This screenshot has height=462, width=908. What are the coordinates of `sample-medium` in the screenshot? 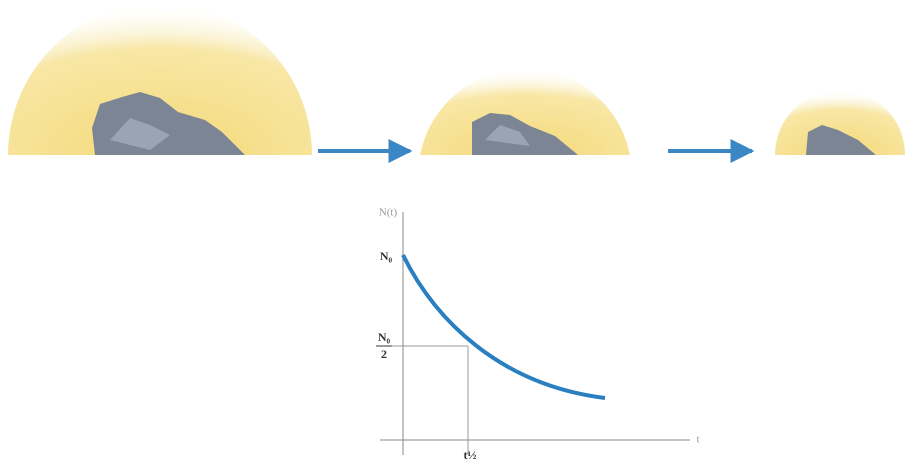 It's located at (525, 111).